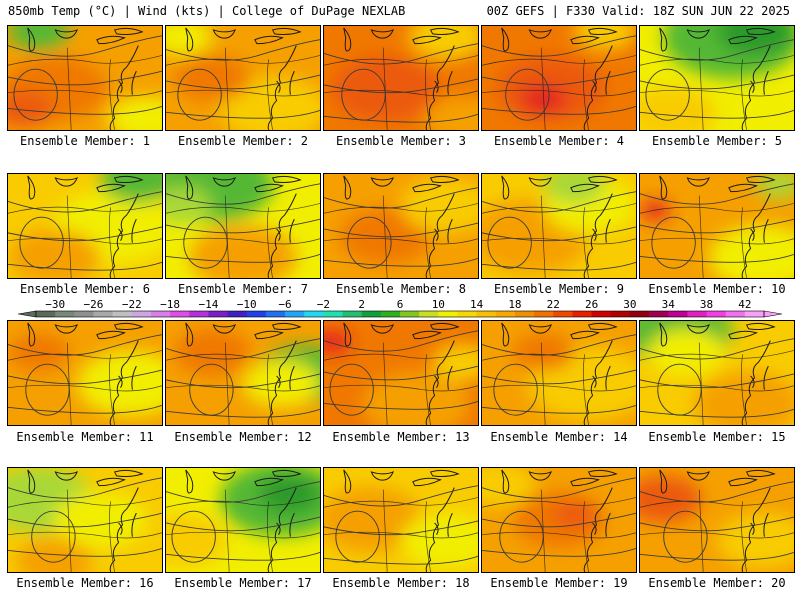 The width and height of the screenshot is (800, 600). Describe the element at coordinates (85, 289) in the screenshot. I see `ensemble-member-label: Ensemble Member: 6` at that location.